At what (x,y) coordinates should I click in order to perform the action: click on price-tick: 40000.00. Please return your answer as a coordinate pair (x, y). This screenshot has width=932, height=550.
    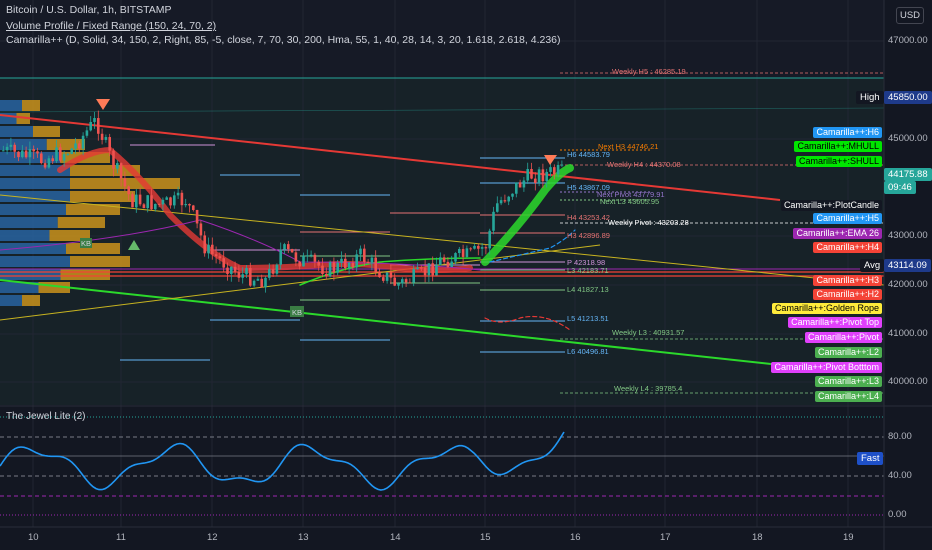
    Looking at the image, I should click on (908, 381).